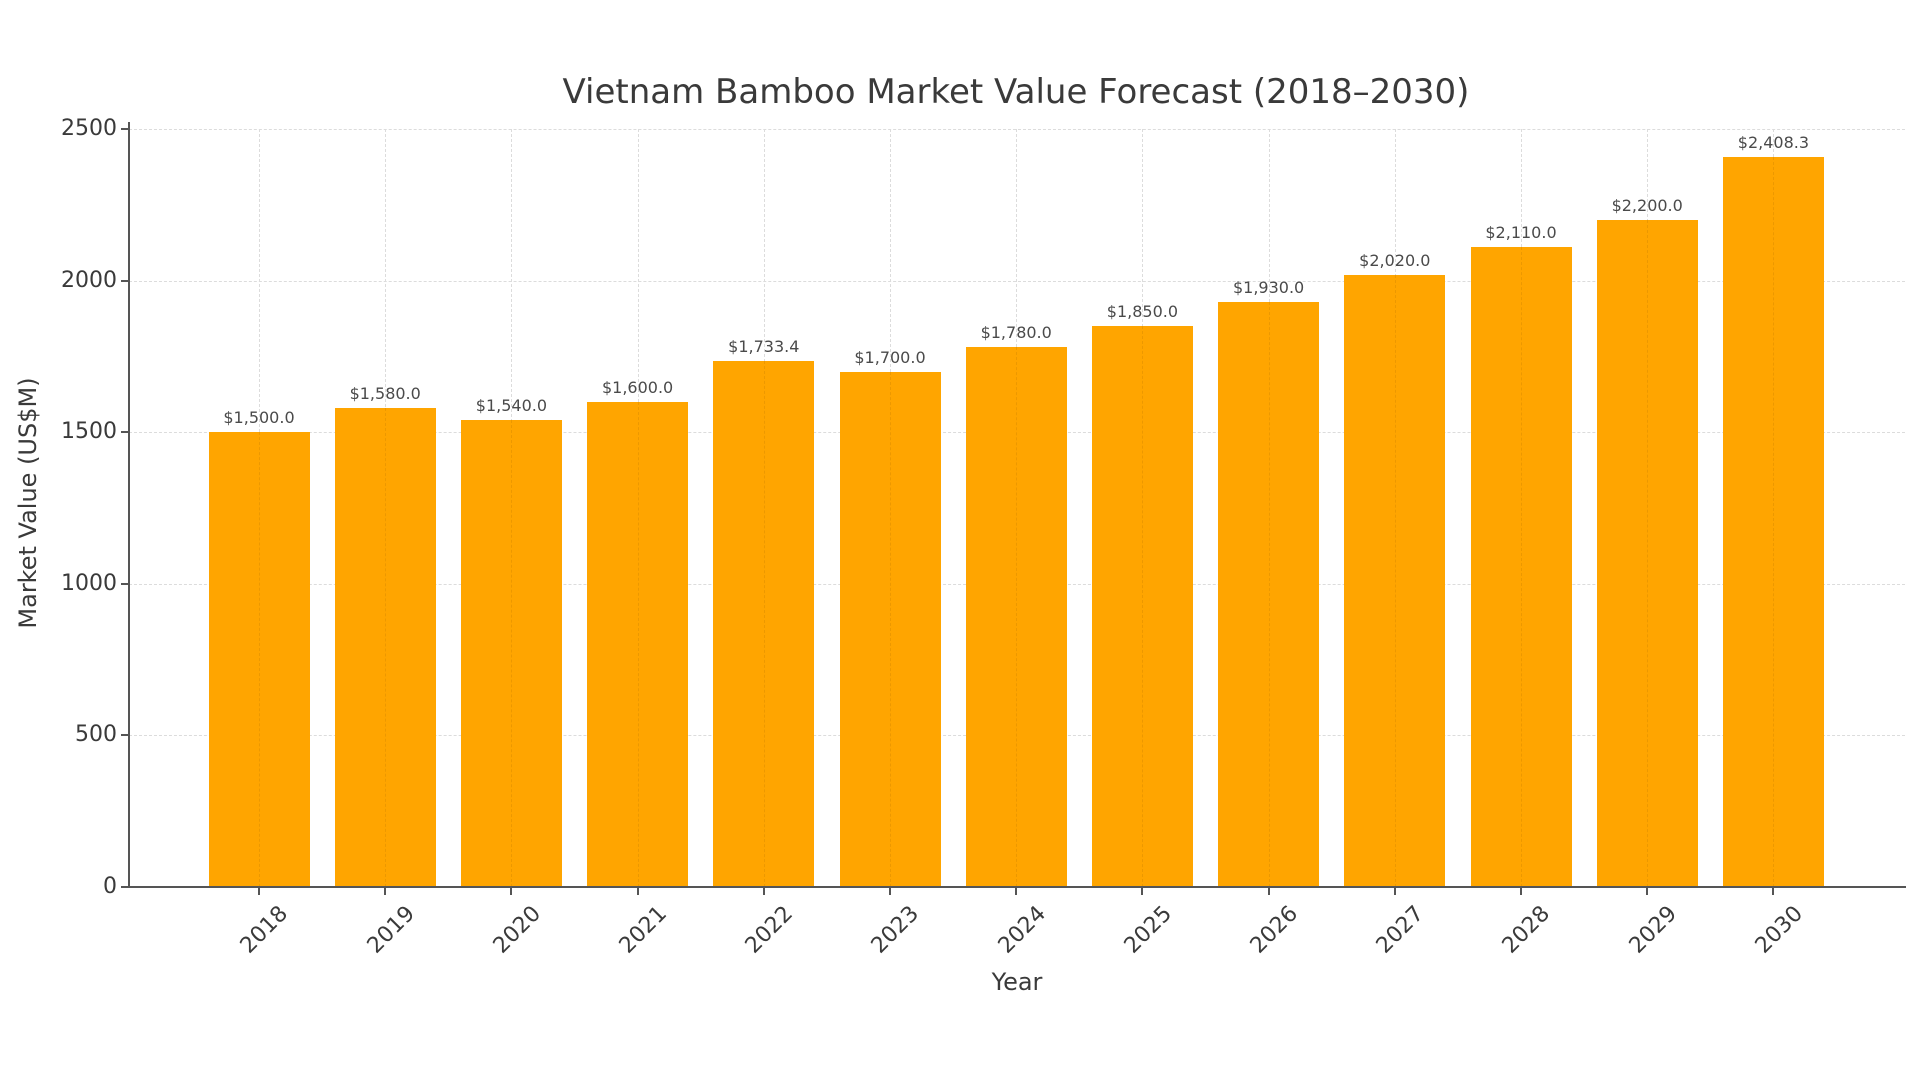 This screenshot has height=1080, width=1920. Describe the element at coordinates (89, 128) in the screenshot. I see `y-tick-label: 2500` at that location.